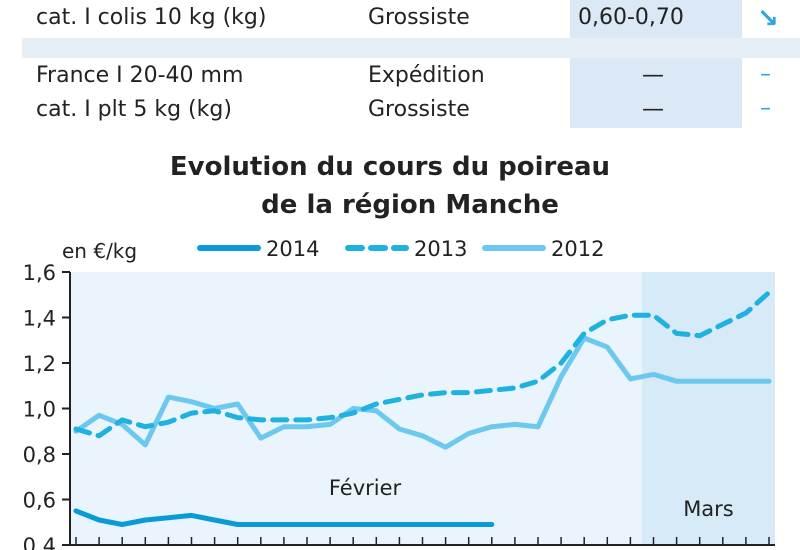  I want to click on product-cell: France I 20-40 mm, so click(140, 75).